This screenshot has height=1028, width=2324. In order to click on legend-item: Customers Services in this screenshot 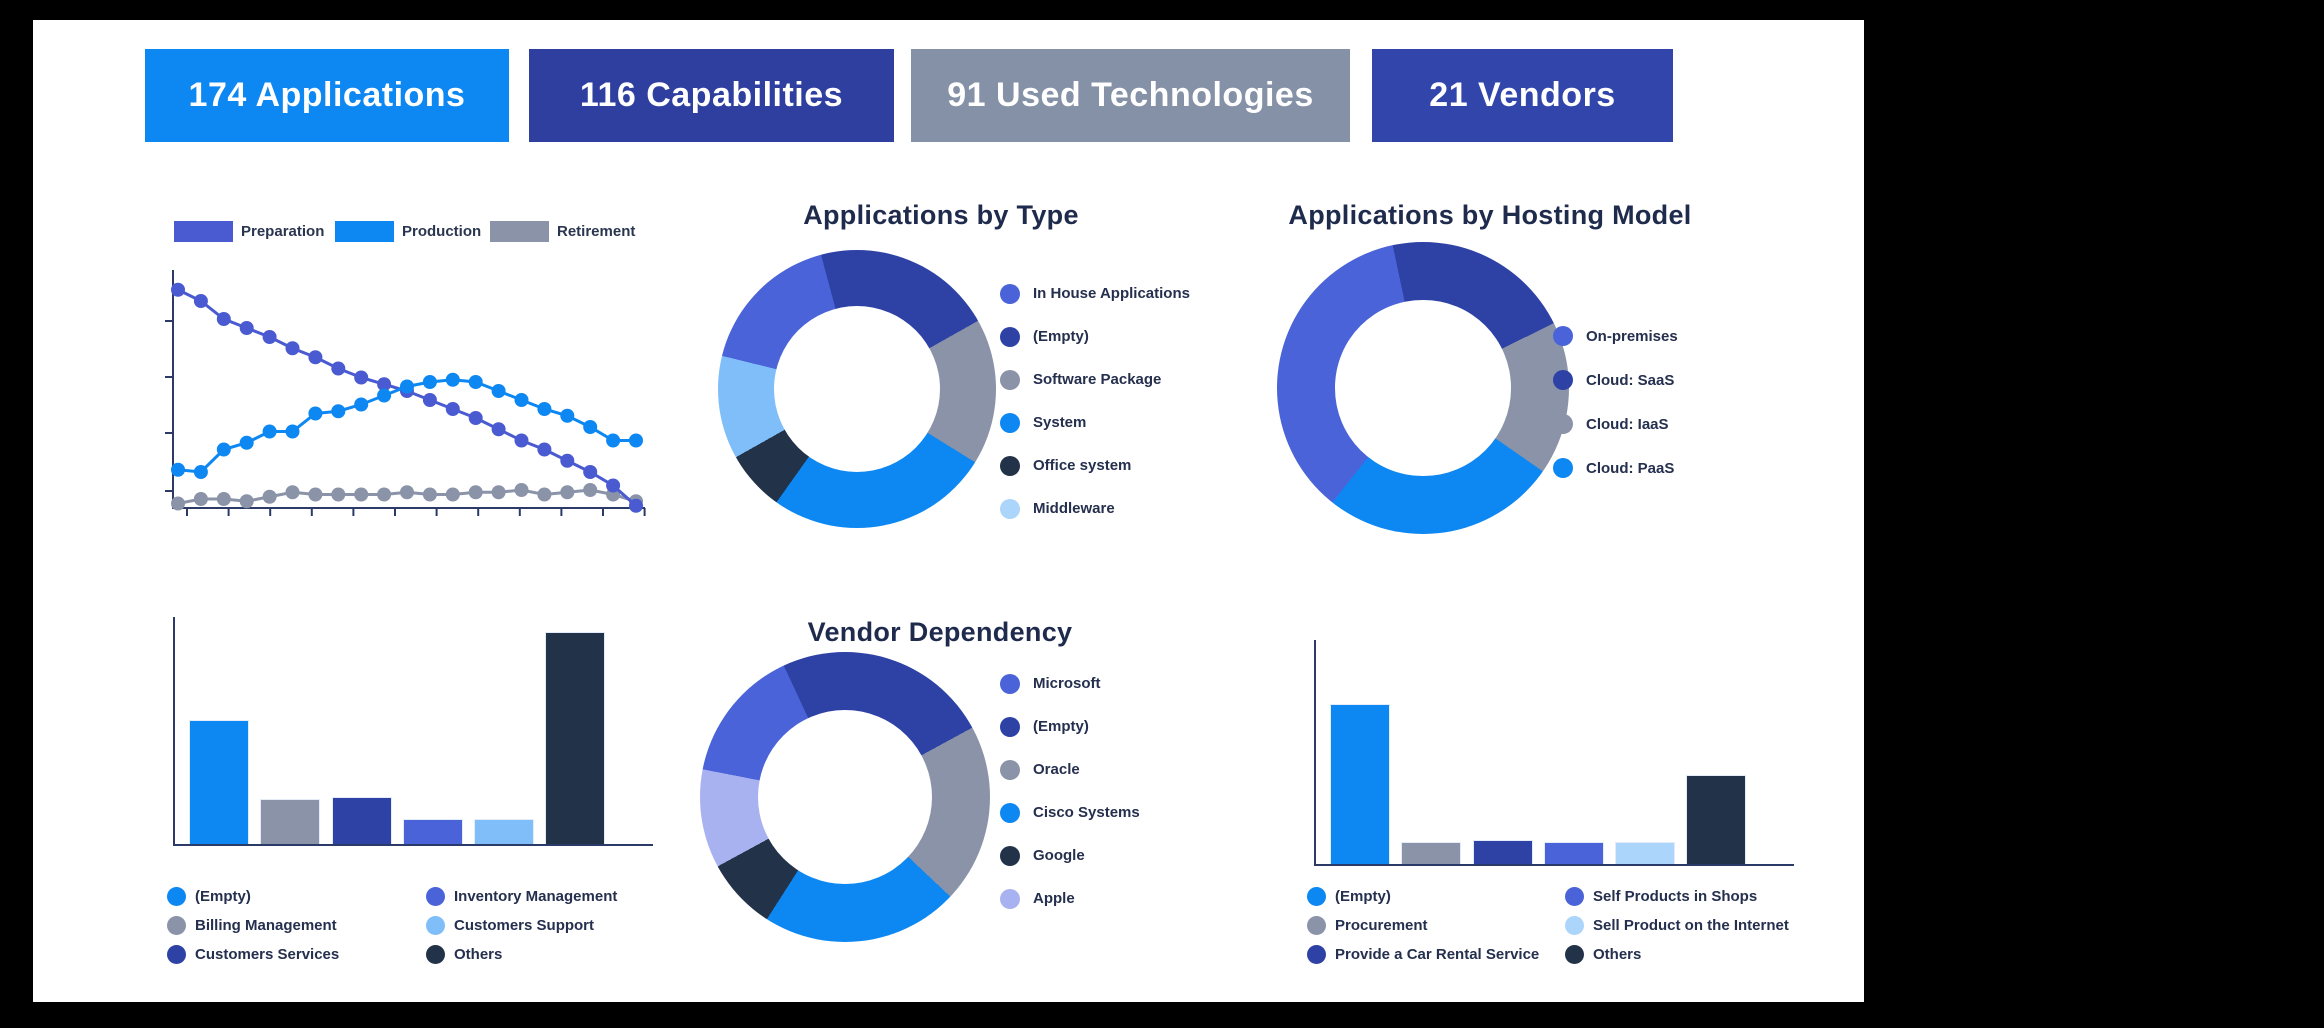, I will do `click(296, 954)`.